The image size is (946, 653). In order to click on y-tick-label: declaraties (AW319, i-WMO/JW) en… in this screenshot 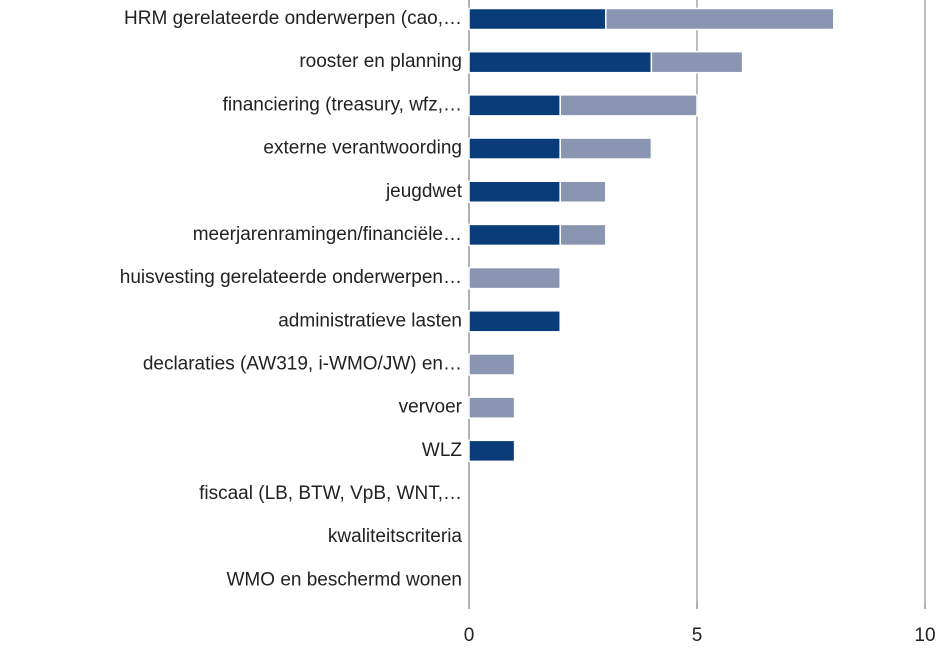, I will do `click(302, 363)`.